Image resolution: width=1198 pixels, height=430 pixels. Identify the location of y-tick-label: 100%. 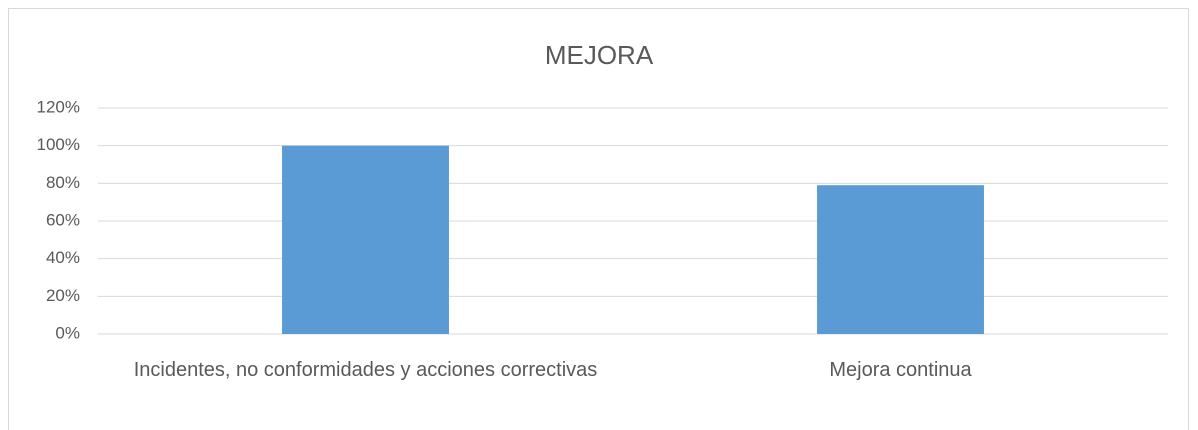
(58, 144).